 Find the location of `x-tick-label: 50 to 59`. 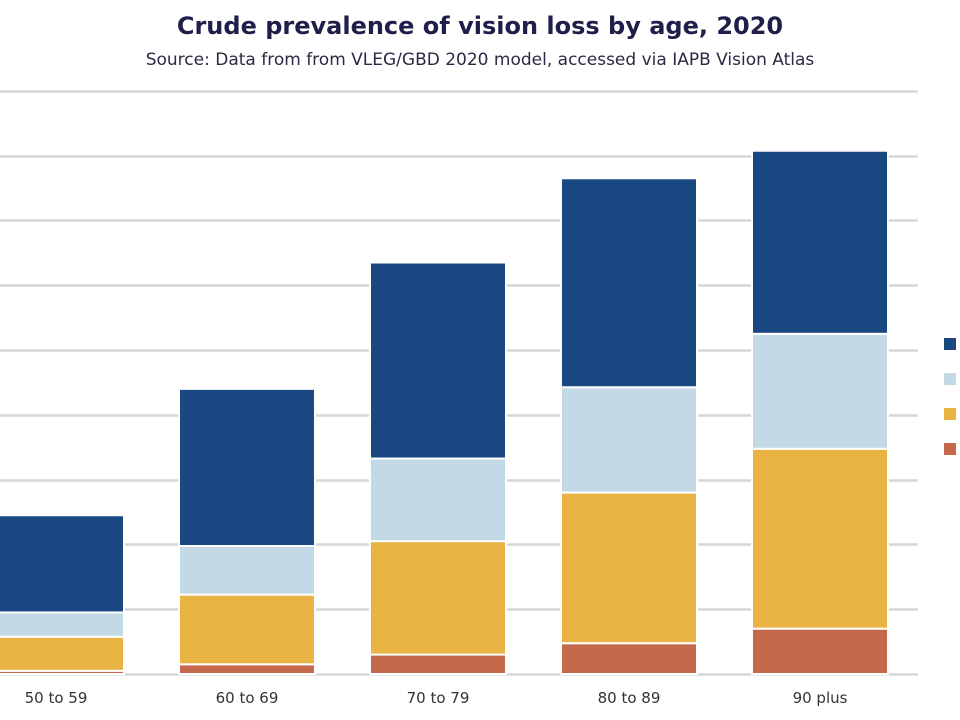

x-tick-label: 50 to 59 is located at coordinates (56, 698).